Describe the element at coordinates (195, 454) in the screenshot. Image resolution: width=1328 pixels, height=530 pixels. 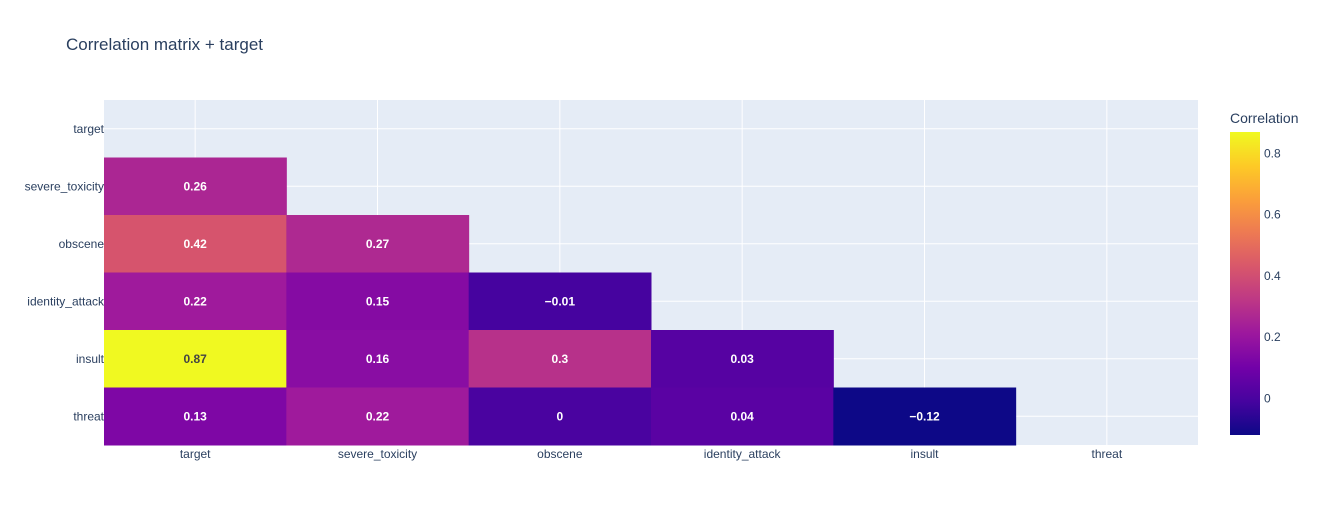
I see `x-tick-label: target` at that location.